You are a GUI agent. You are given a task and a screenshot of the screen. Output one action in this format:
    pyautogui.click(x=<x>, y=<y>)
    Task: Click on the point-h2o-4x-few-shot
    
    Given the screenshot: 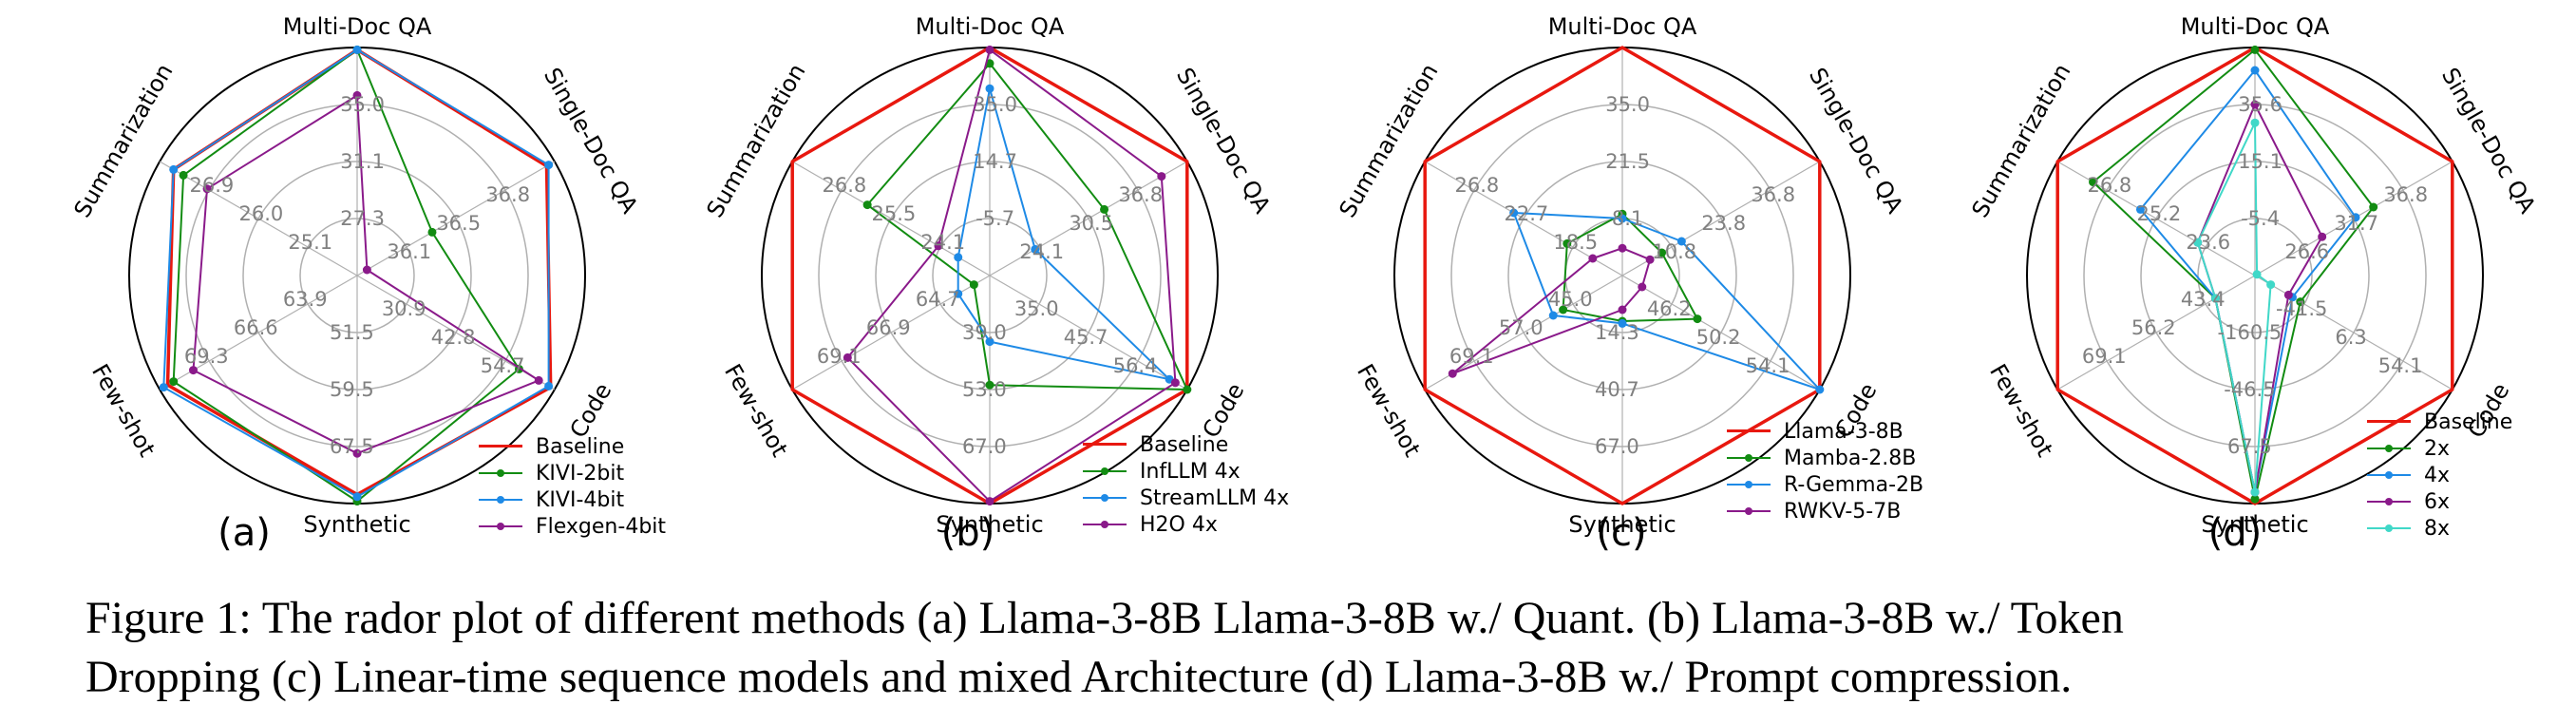 What is the action you would take?
    pyautogui.click(x=847, y=357)
    